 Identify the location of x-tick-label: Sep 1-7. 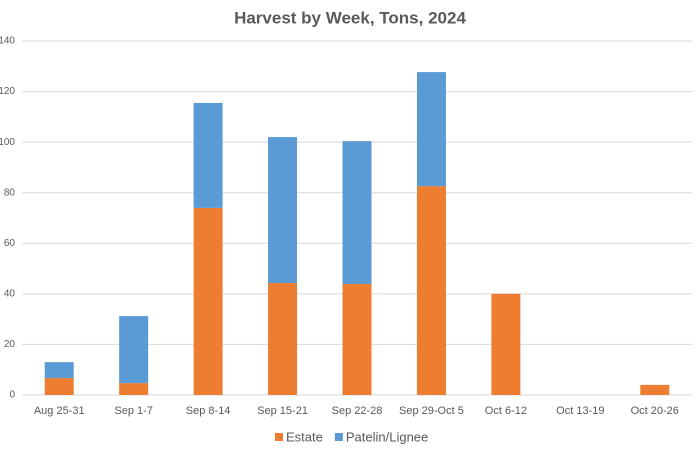
(133, 411).